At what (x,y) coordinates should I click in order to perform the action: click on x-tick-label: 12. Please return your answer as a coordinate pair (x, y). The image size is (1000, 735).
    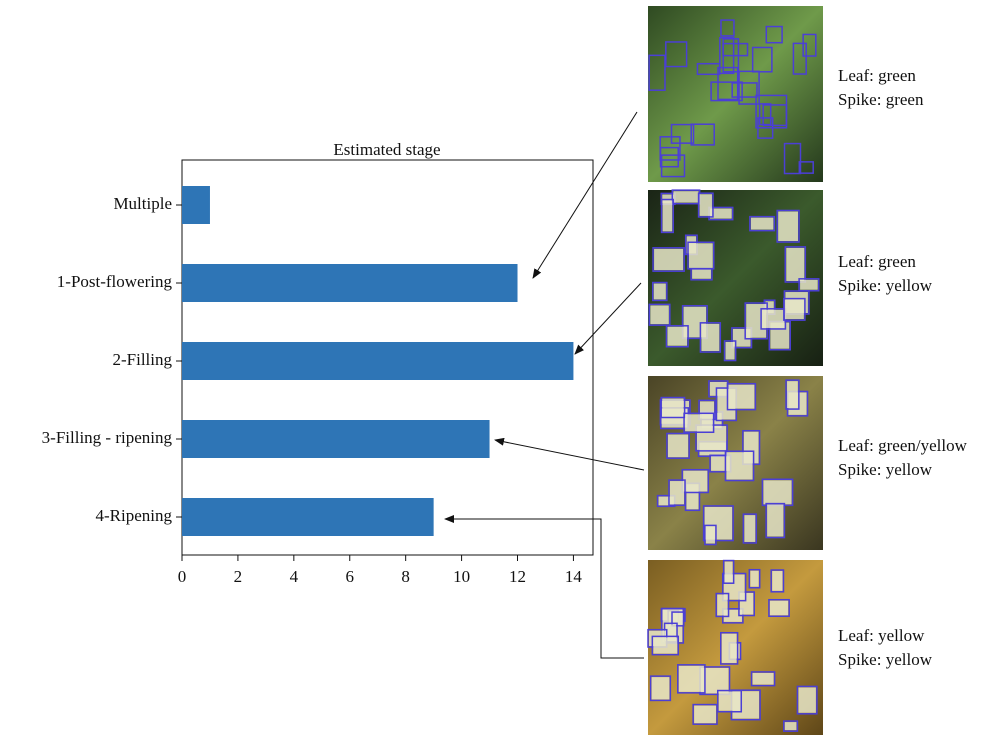
    Looking at the image, I should click on (517, 576).